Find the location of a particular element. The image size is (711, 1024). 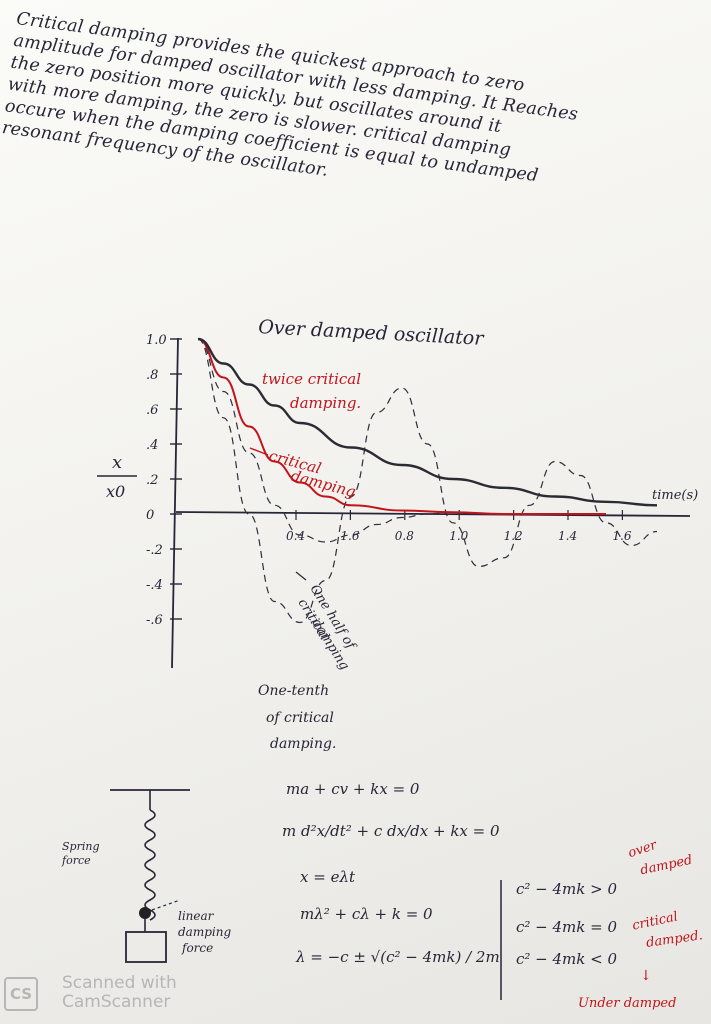

case-under-label: Under damped is located at coordinates (627, 1003).